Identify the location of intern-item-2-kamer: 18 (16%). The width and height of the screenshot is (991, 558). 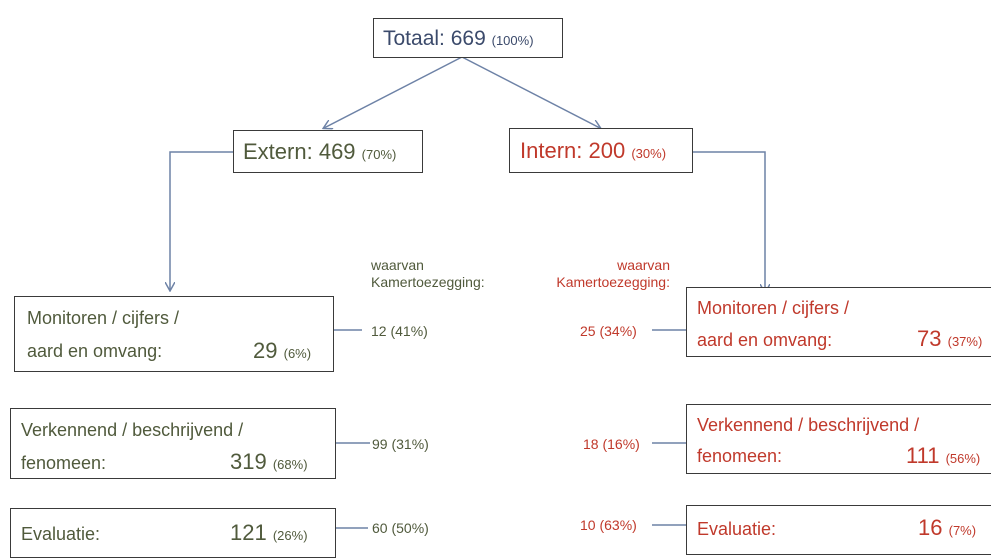
(611, 444).